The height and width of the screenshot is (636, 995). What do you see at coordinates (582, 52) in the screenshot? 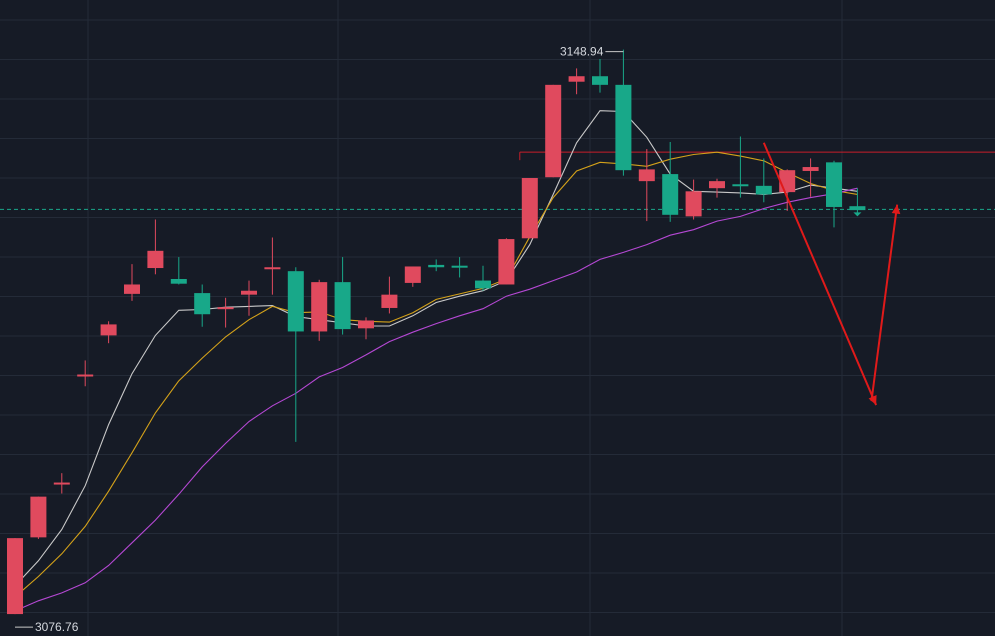
I see `high-price-label: 3148.94` at bounding box center [582, 52].